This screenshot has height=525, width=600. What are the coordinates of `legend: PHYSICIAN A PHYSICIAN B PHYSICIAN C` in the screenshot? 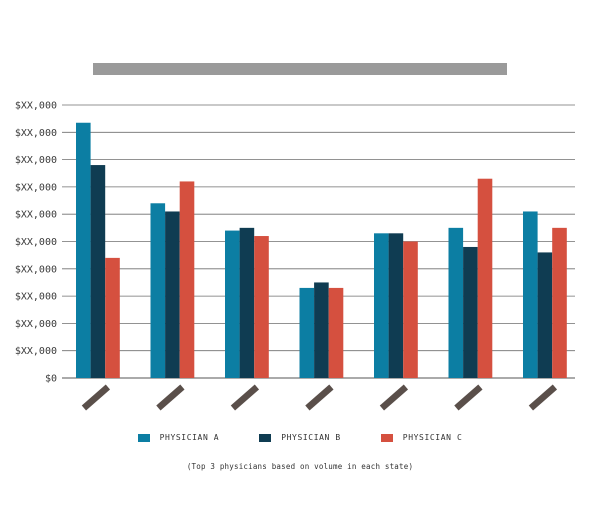 It's located at (300, 437).